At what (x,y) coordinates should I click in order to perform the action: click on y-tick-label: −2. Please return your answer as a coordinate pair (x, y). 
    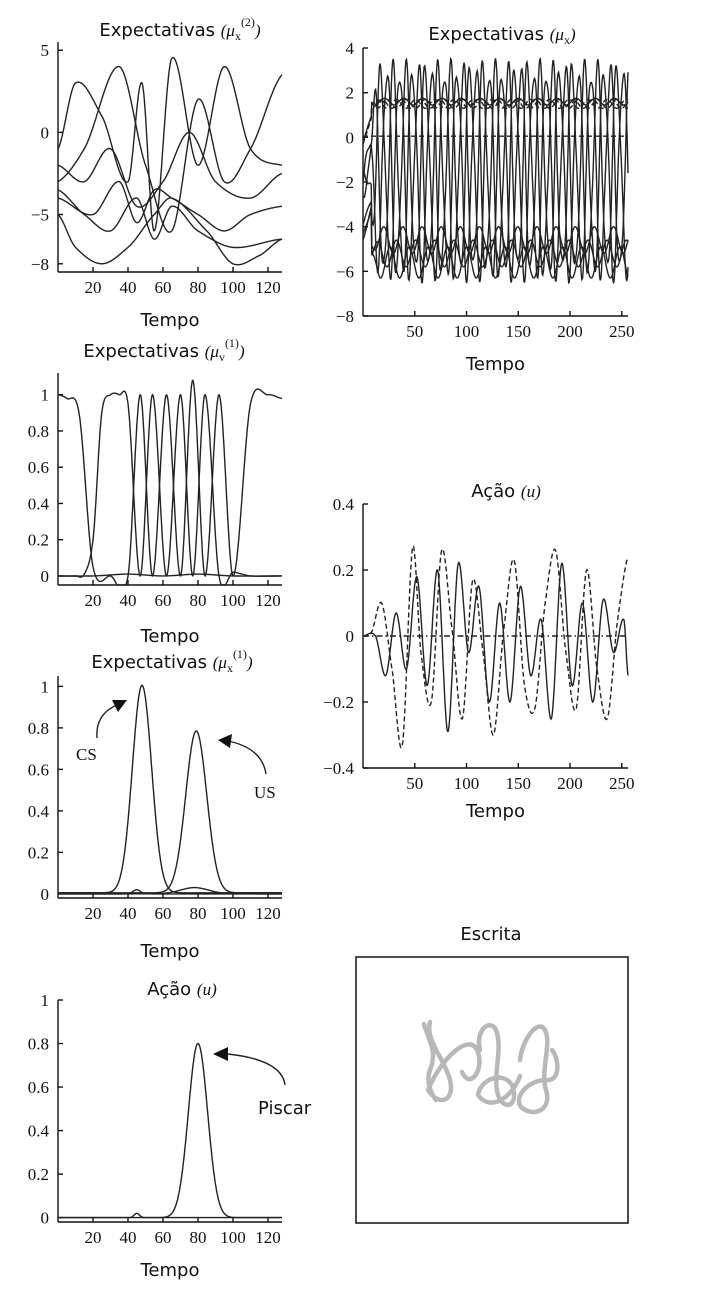
    Looking at the image, I should click on (345, 182).